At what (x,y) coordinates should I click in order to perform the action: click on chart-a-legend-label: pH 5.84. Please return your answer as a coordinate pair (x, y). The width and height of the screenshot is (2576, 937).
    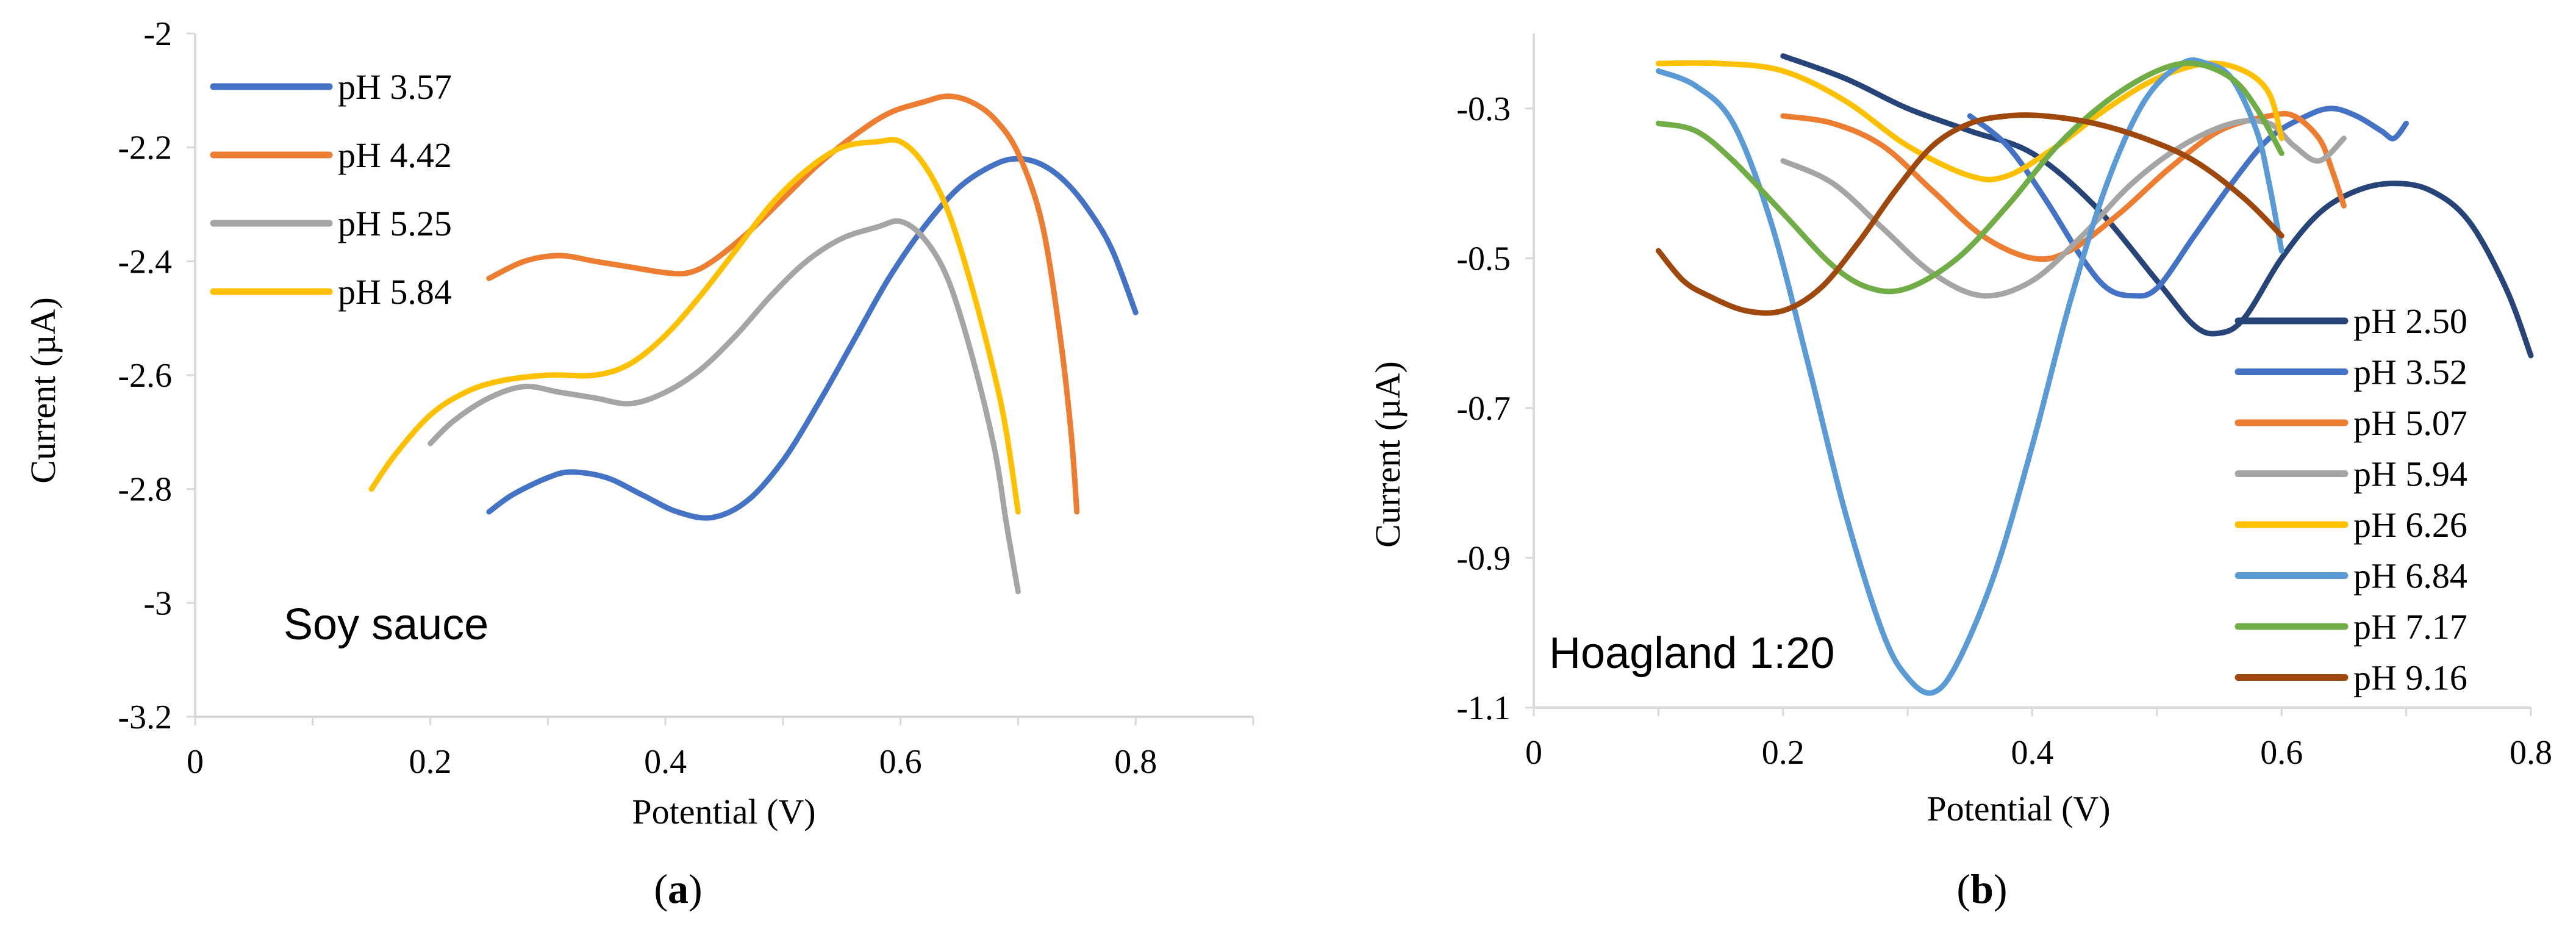
    Looking at the image, I should click on (395, 292).